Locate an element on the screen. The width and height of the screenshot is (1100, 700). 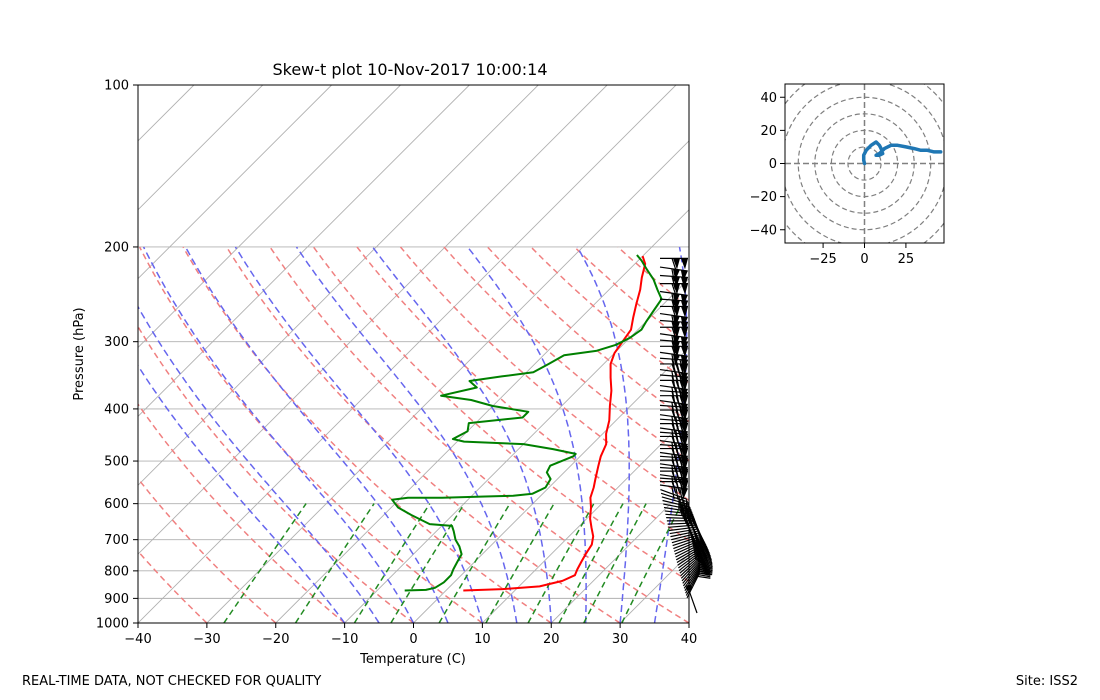
hodo-x-tick-label: −25 is located at coordinates (822, 259).